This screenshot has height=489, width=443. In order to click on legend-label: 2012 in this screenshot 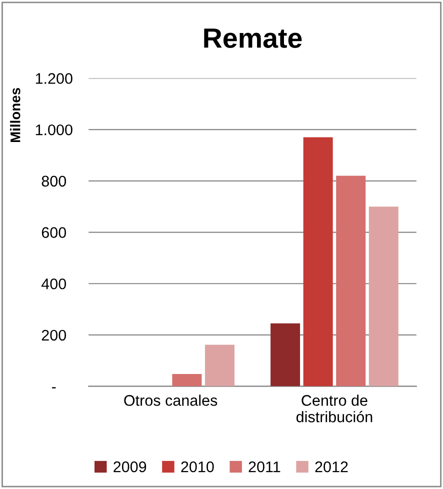, I will do `click(331, 466)`.